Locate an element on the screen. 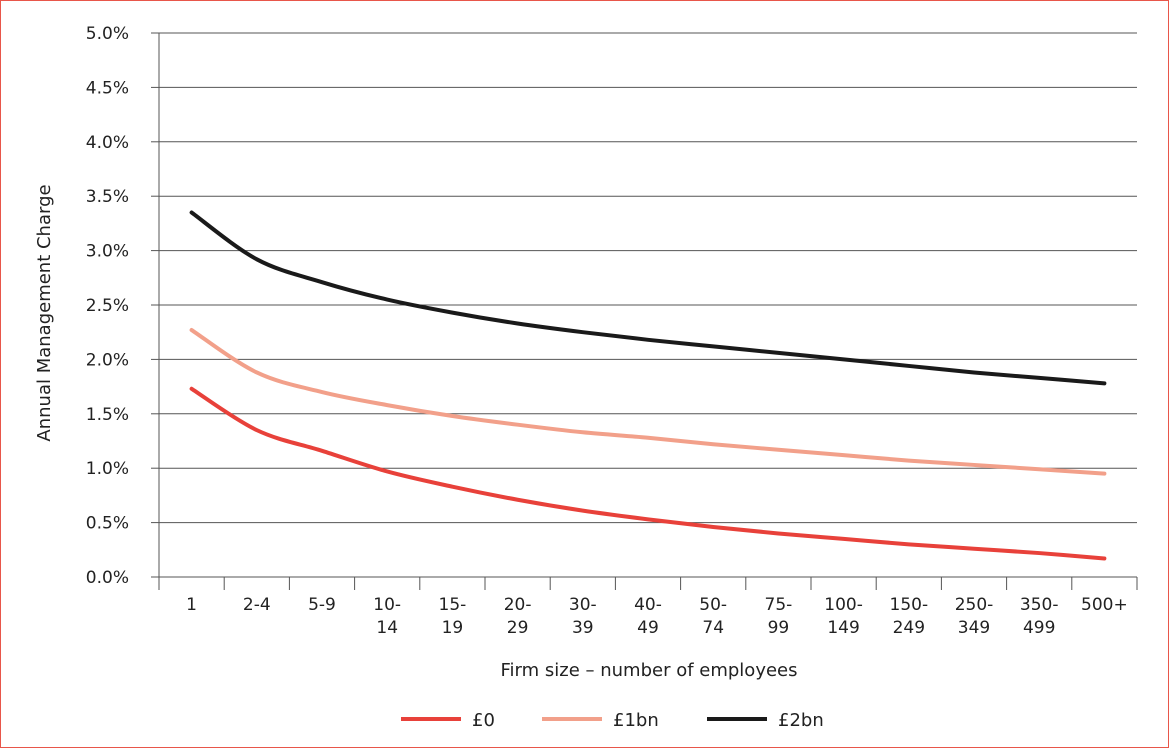 This screenshot has height=748, width=1169. x-tick-label: 100-149 is located at coordinates (843, 616).